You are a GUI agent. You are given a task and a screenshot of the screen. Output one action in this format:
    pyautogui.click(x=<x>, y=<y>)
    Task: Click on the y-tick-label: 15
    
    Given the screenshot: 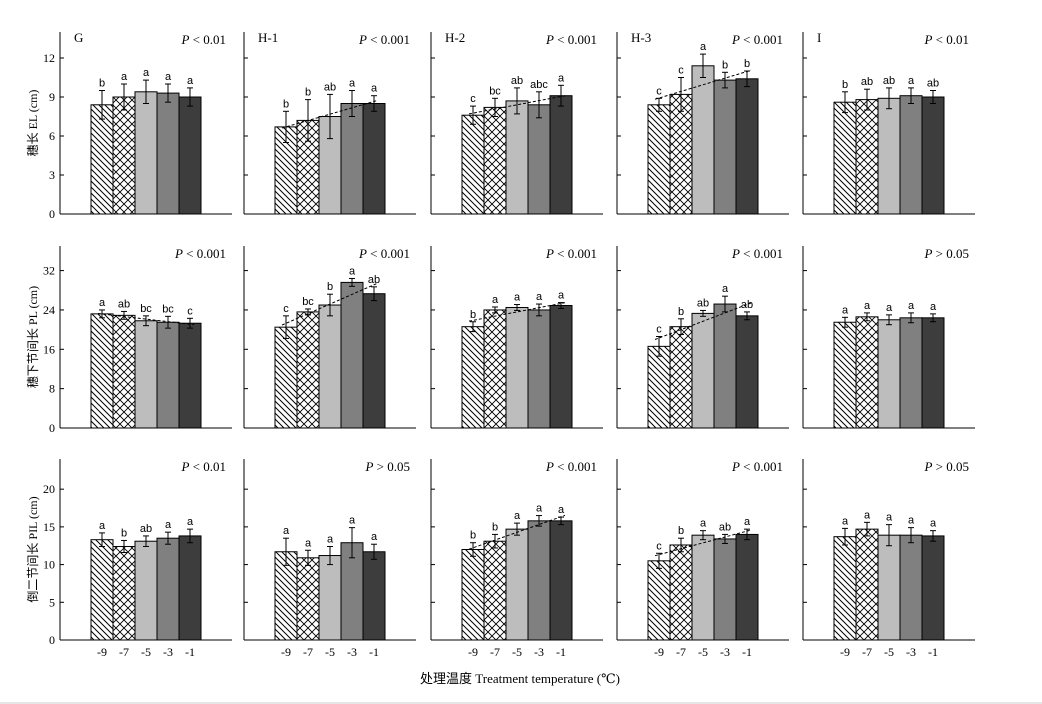 What is the action you would take?
    pyautogui.click(x=49, y=527)
    